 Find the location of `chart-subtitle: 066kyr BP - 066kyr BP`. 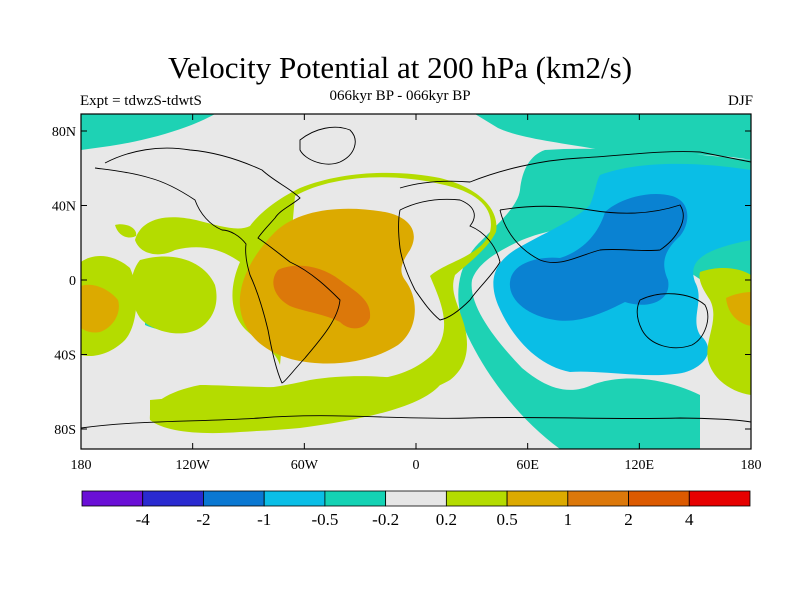

chart-subtitle: 066kyr BP - 066kyr BP is located at coordinates (400, 96).